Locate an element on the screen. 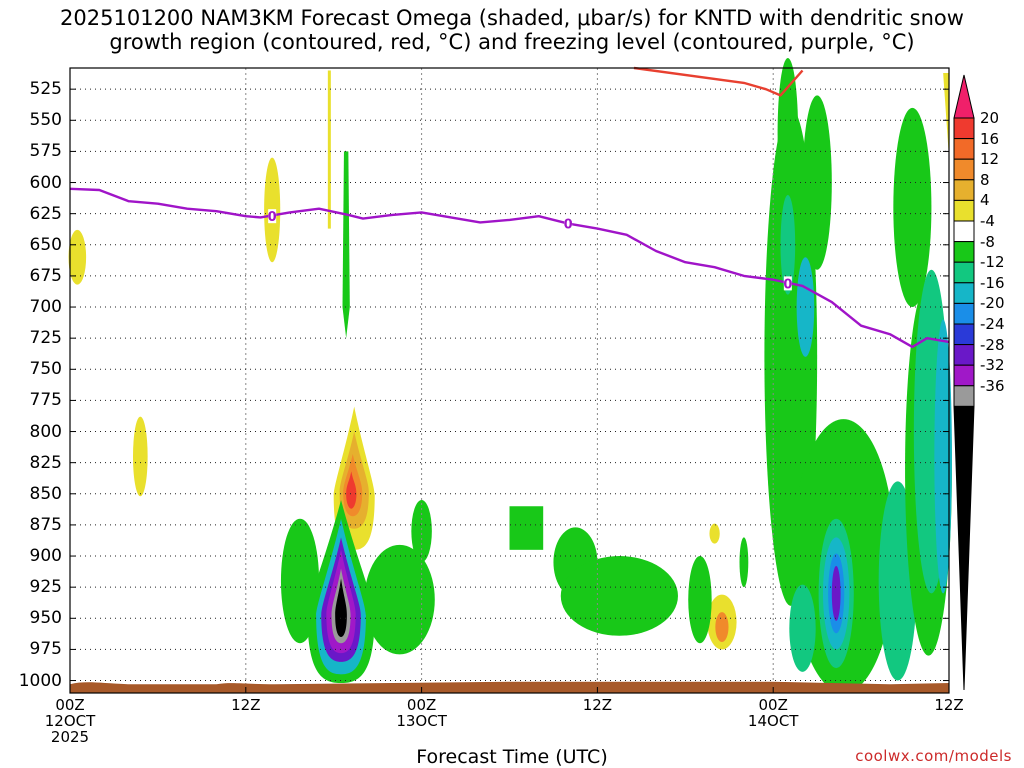  colorbar-label: -24 is located at coordinates (992, 324).